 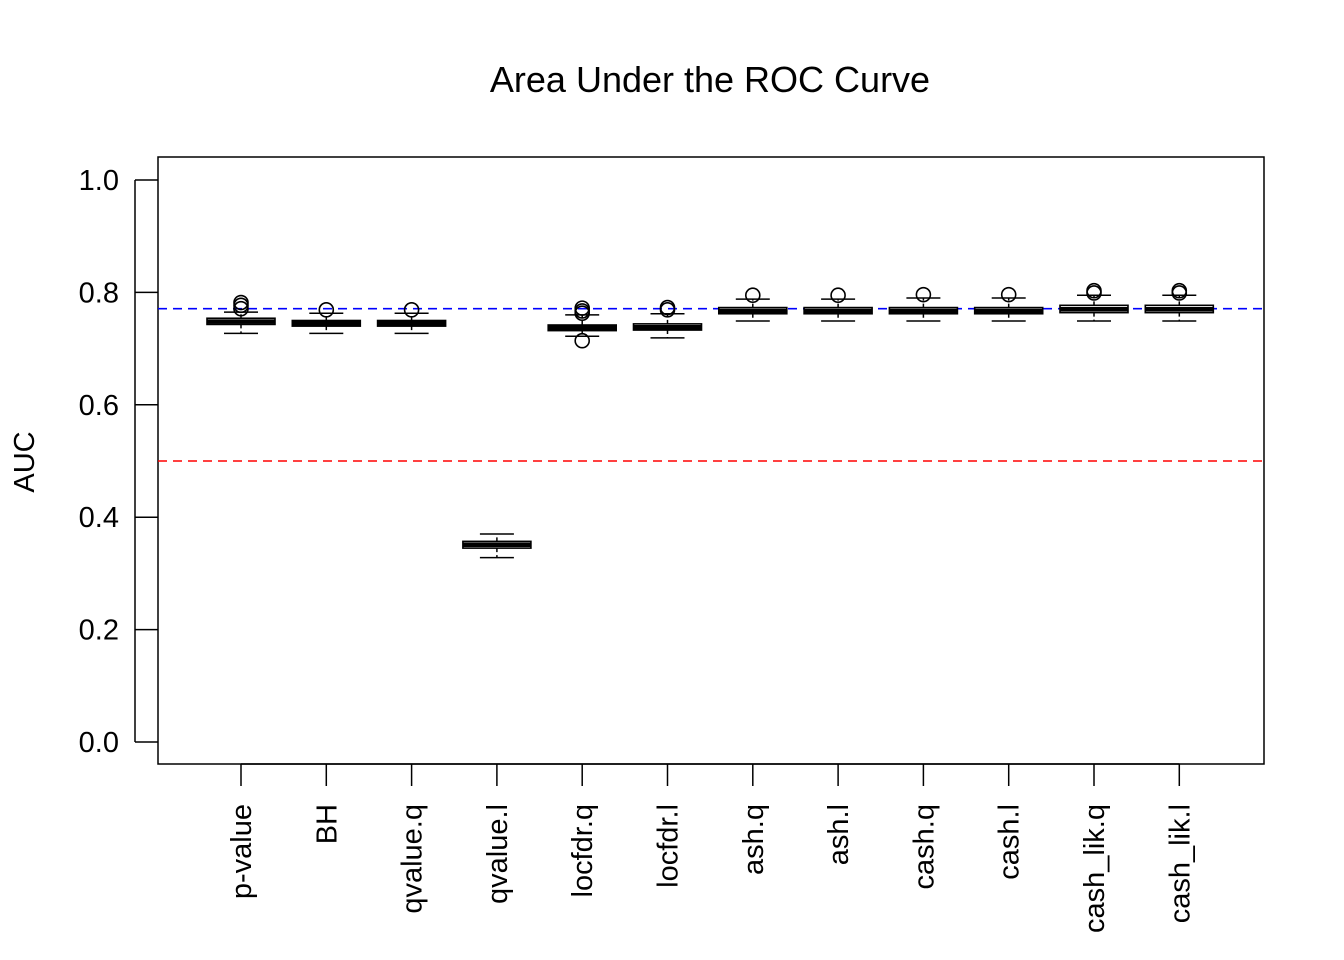 I want to click on box-bh, so click(x=326, y=318).